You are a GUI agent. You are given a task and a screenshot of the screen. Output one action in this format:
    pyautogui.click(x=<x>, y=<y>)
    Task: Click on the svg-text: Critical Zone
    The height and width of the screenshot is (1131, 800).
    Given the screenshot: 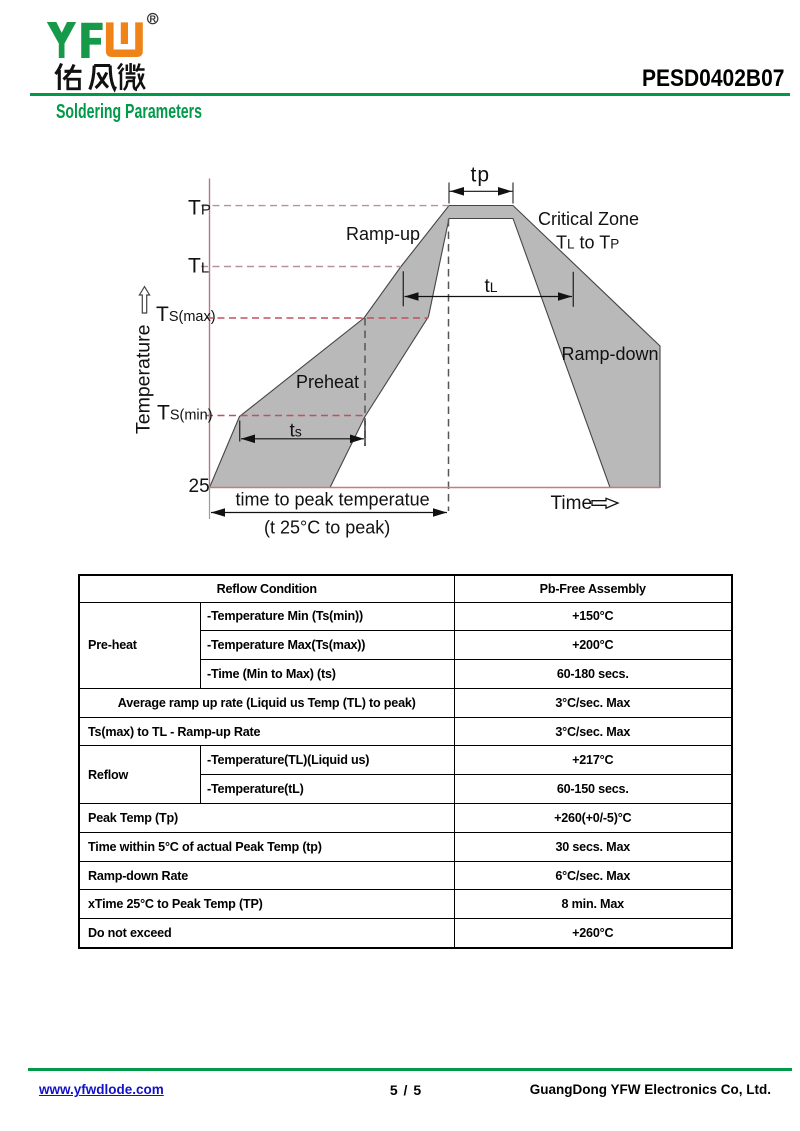 What is the action you would take?
    pyautogui.click(x=588, y=219)
    